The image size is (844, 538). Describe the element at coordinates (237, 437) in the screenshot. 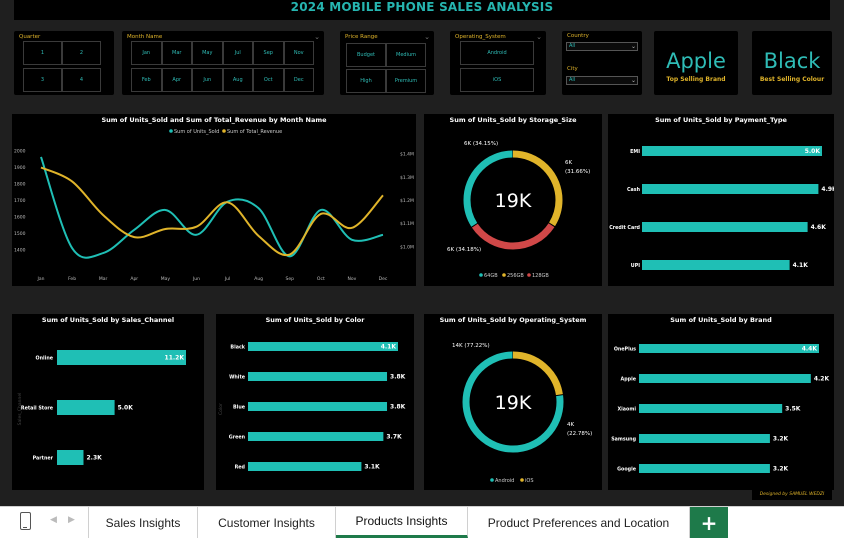

I see `category-label: Green` at that location.